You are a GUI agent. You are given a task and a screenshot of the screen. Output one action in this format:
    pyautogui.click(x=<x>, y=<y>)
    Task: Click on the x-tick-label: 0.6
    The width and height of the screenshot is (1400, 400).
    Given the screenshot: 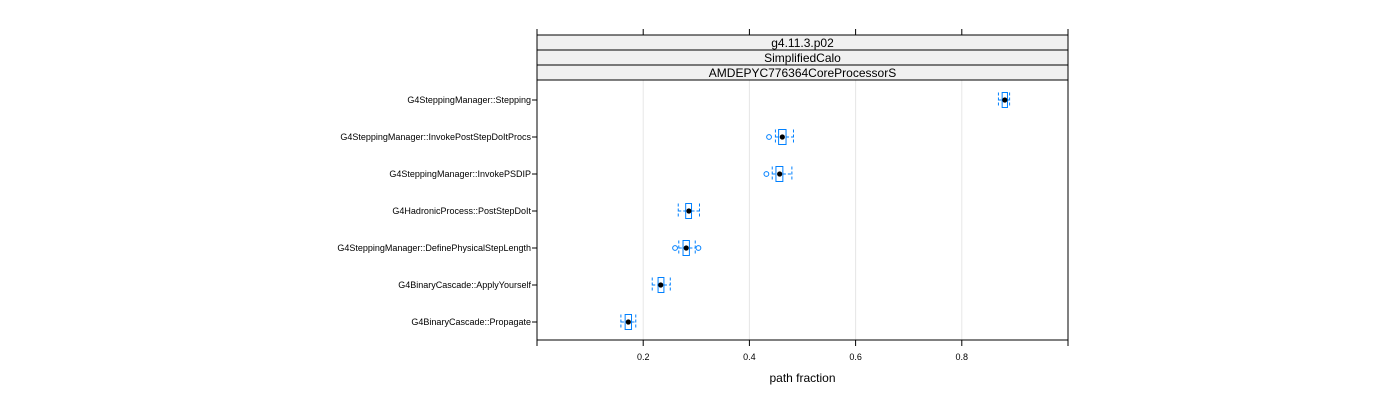 What is the action you would take?
    pyautogui.click(x=855, y=357)
    